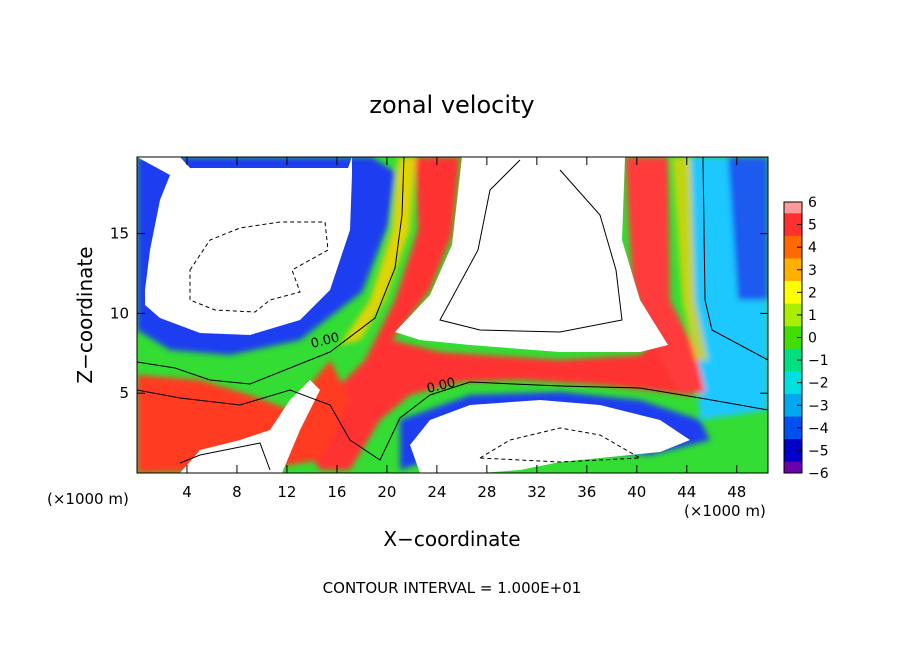 This screenshot has width=904, height=654. What do you see at coordinates (818, 429) in the screenshot?
I see `colorbar-label: −4` at bounding box center [818, 429].